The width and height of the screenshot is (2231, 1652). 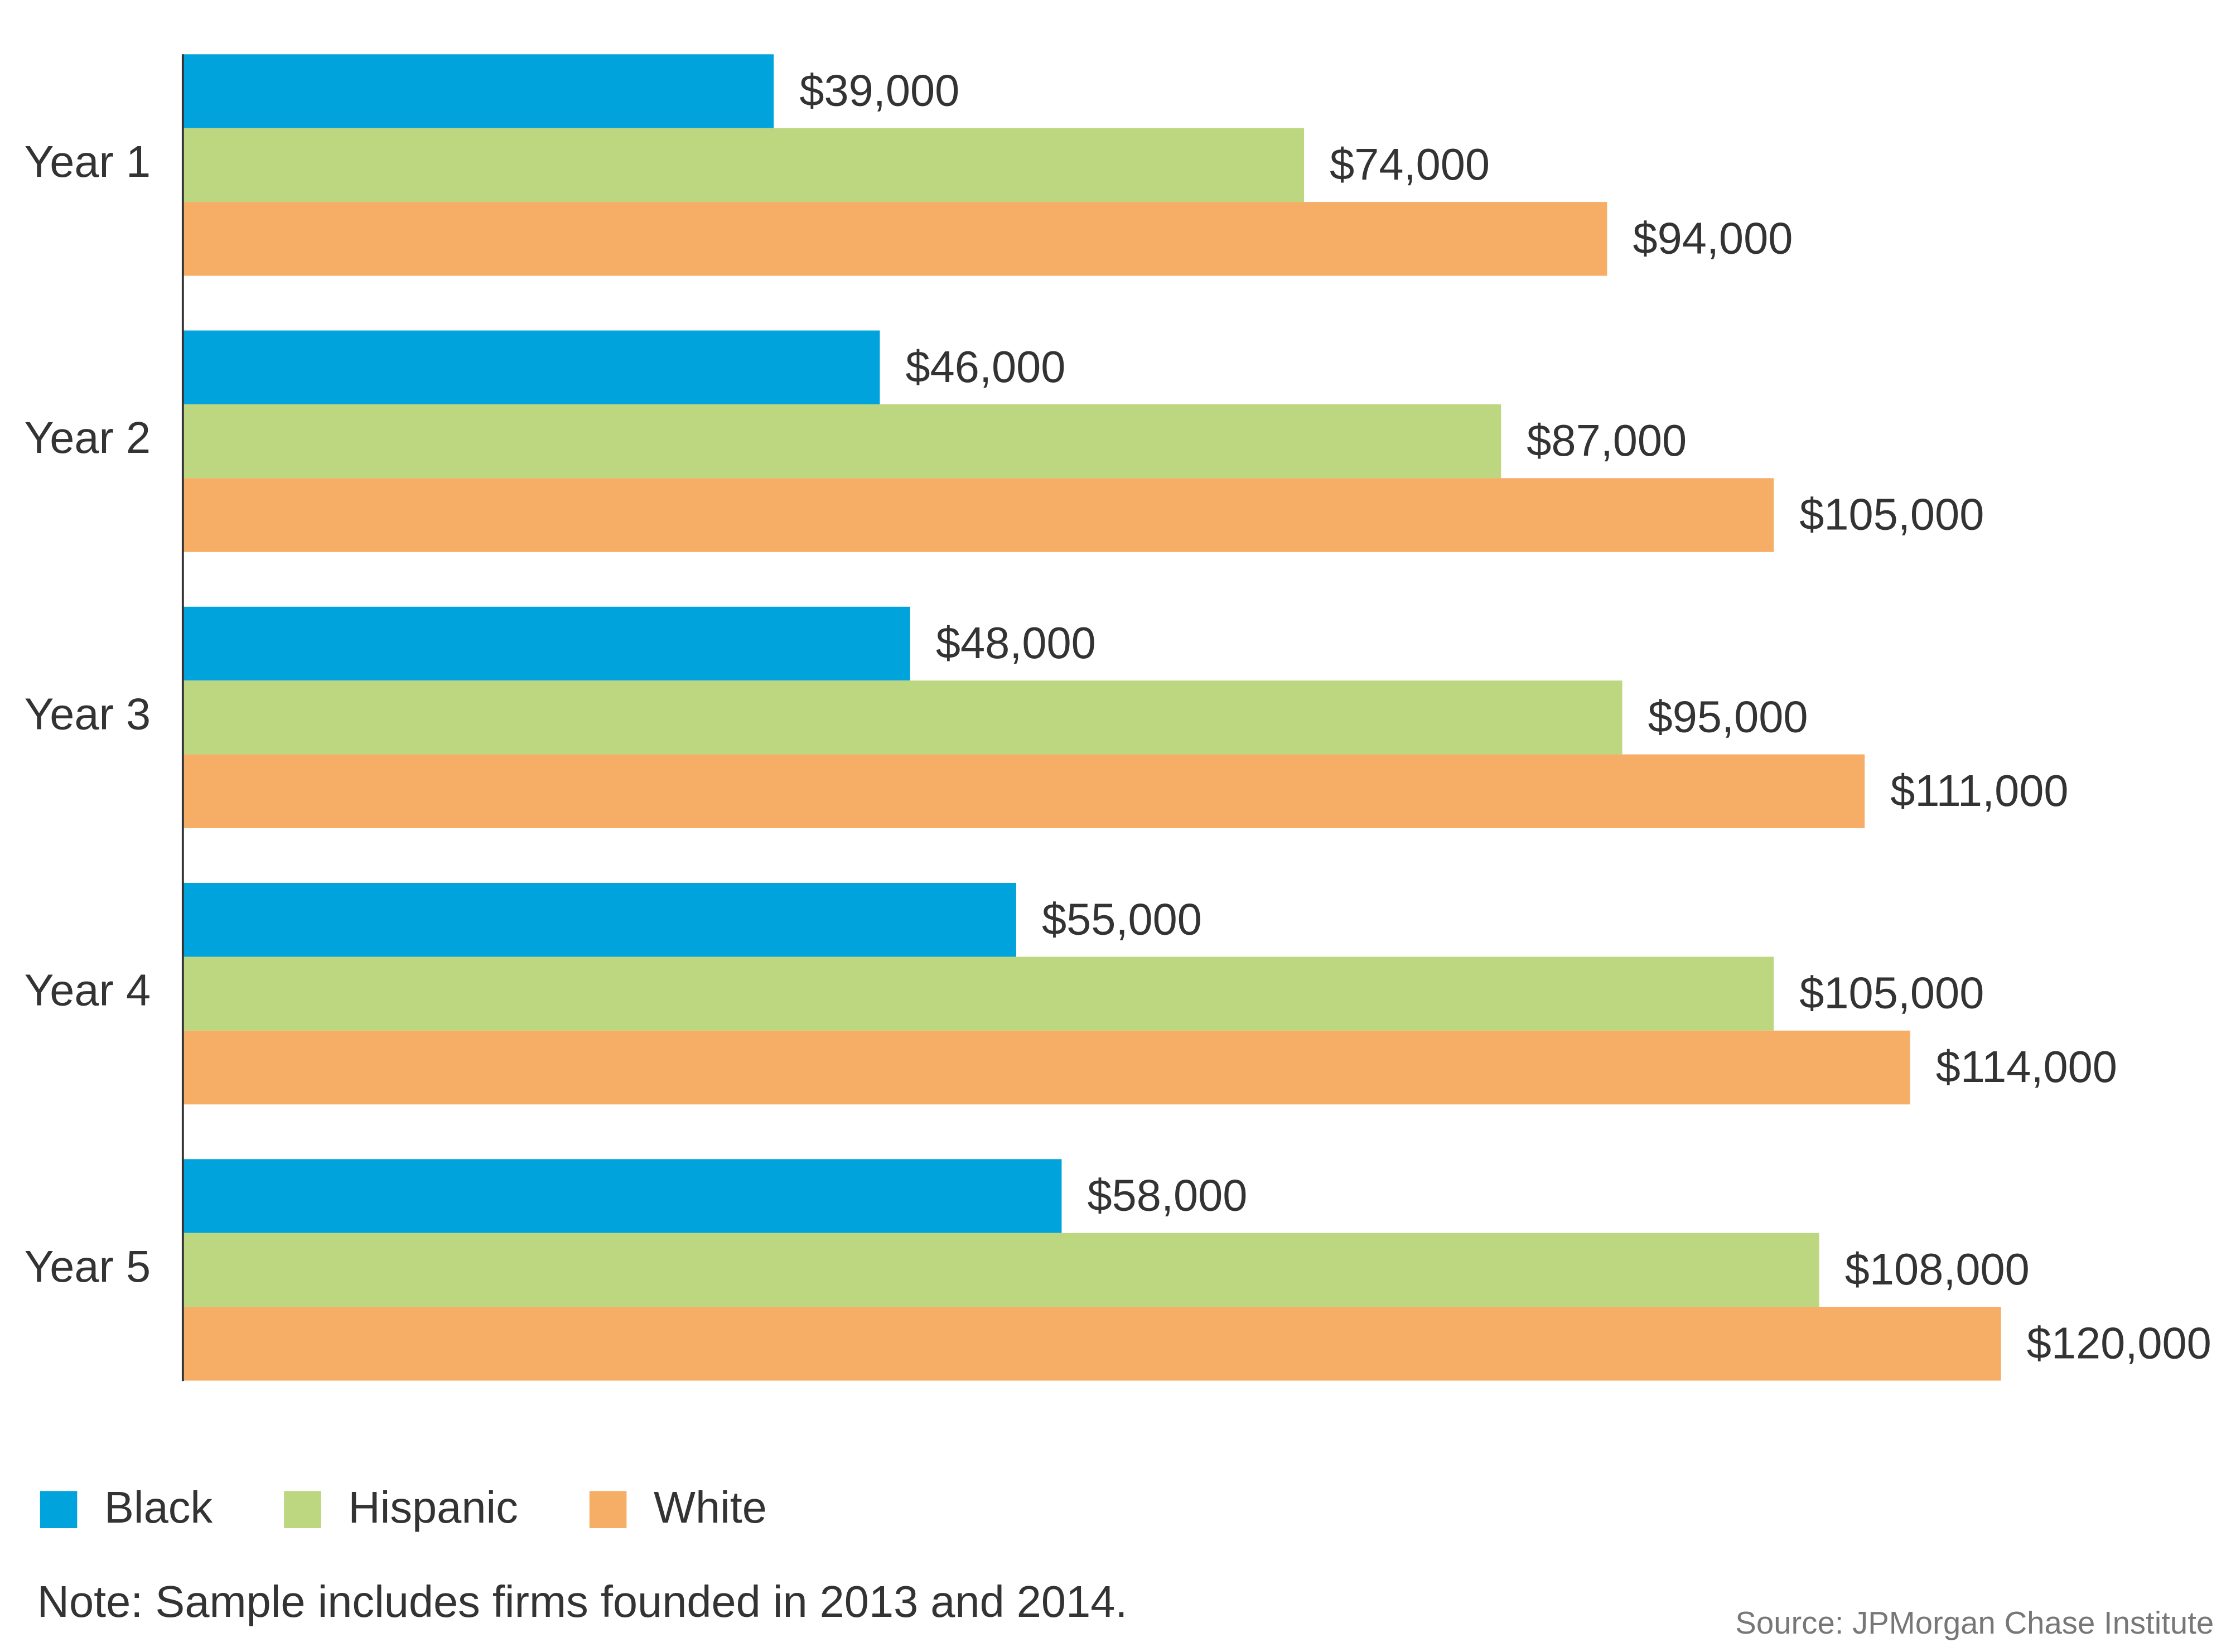 What do you see at coordinates (1728, 716) in the screenshot?
I see `value-label: $95,000` at bounding box center [1728, 716].